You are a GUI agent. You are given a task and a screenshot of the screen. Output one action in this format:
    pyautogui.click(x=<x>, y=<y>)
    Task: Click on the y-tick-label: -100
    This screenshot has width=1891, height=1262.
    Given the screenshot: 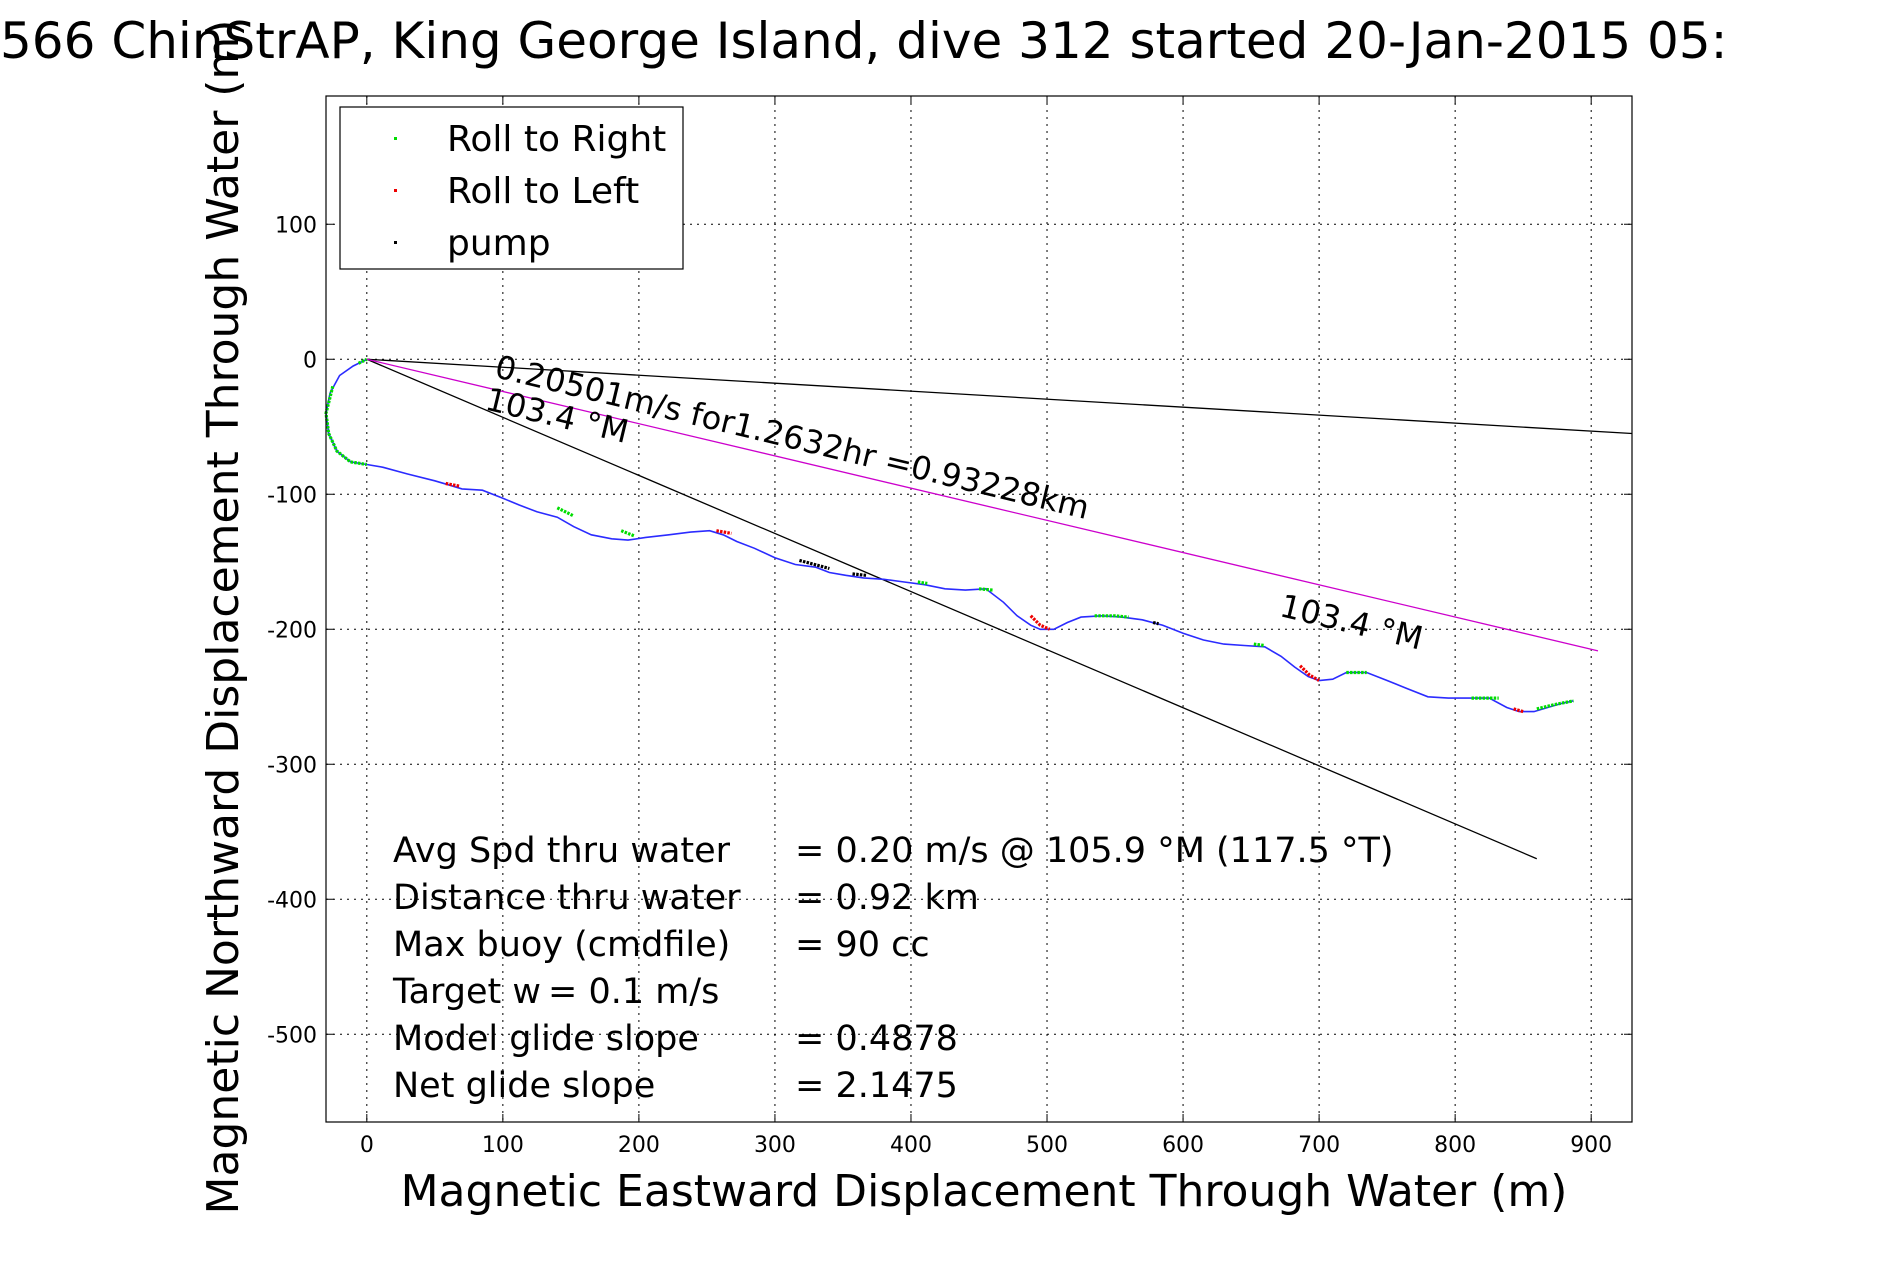 What is the action you would take?
    pyautogui.click(x=292, y=495)
    